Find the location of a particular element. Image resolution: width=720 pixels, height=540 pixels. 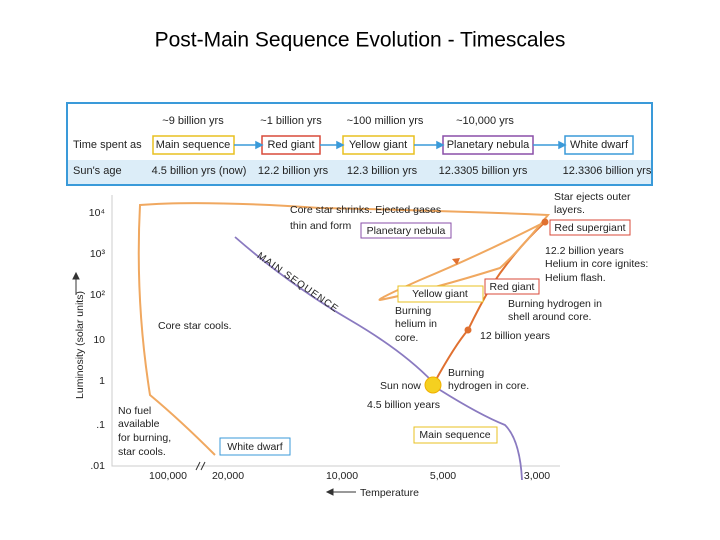

x-tick-label: 20,000 is located at coordinates (228, 476).